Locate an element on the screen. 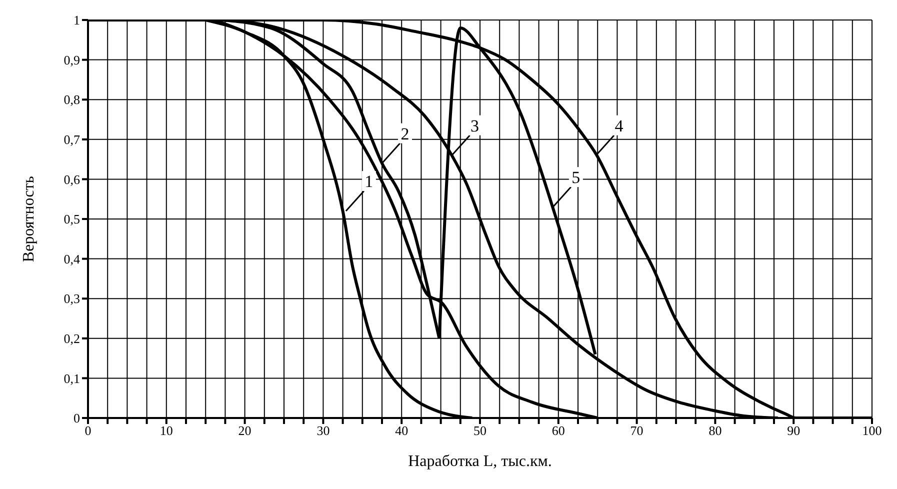  y-tick-label: 0,4 is located at coordinates (72, 258).